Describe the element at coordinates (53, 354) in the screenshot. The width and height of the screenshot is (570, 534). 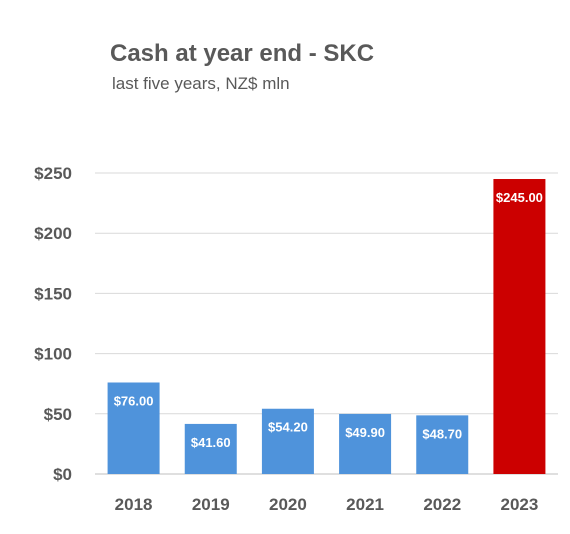
I see `y-tick-label: $100` at that location.